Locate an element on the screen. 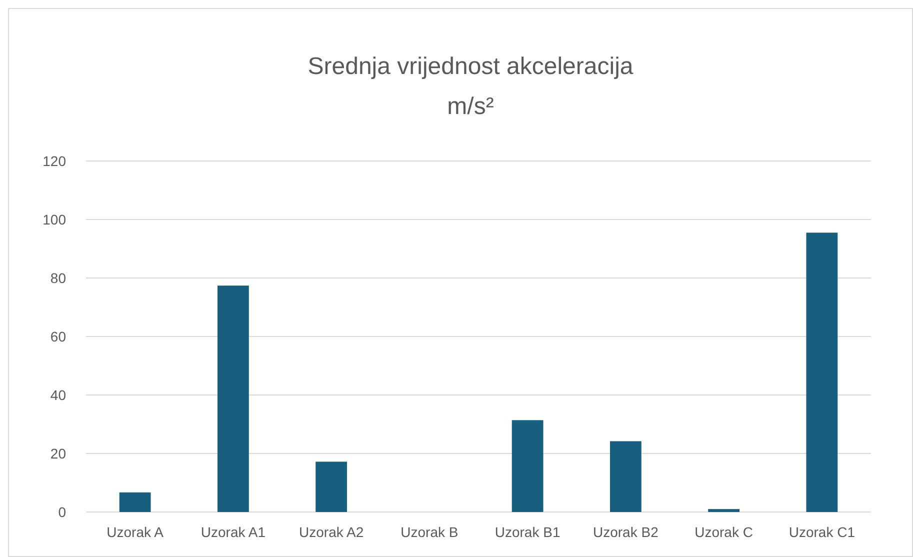 This screenshot has height=557, width=913. chart-subtitle: m/s² is located at coordinates (470, 106).